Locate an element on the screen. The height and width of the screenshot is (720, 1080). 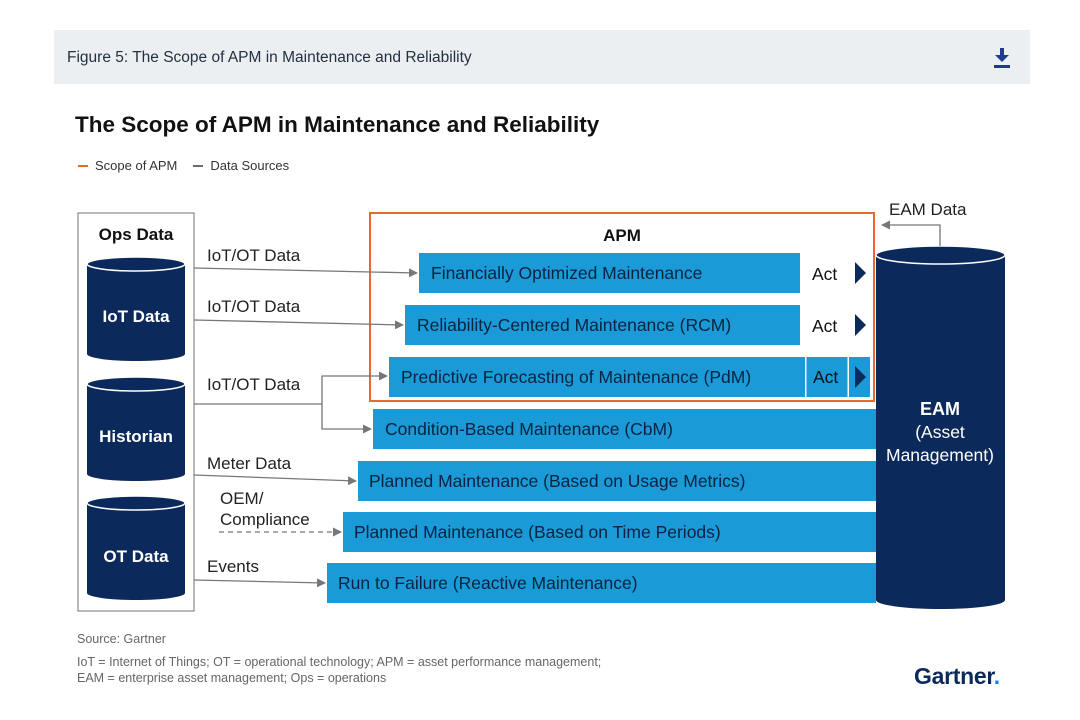
legend-label-apm: Scope of APM is located at coordinates (136, 165).